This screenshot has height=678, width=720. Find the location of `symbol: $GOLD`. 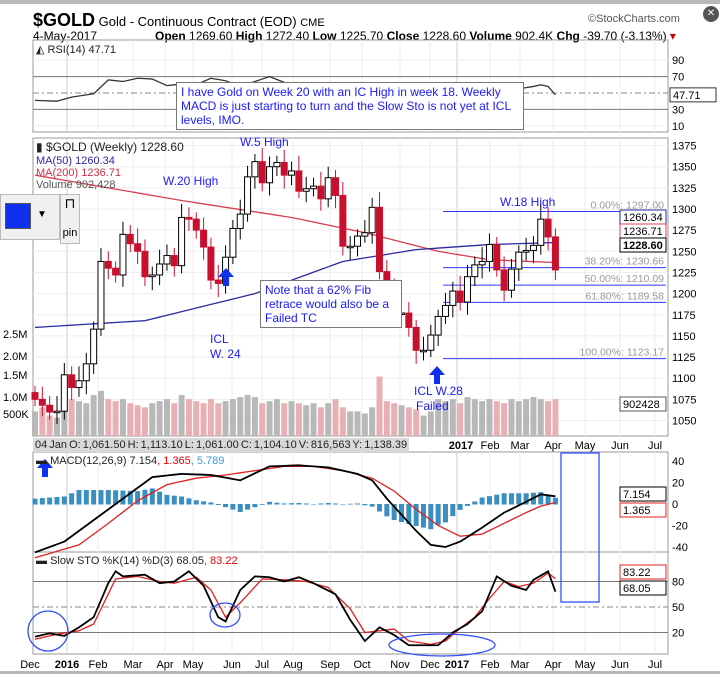

symbol: $GOLD is located at coordinates (64, 20).